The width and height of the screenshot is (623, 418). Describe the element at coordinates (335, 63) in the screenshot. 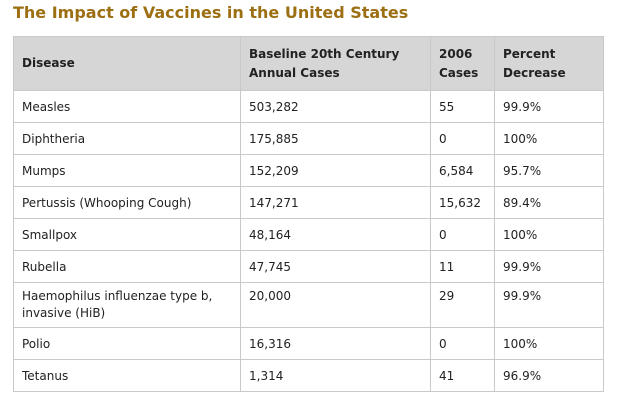

I see `header-baseline-cases: Baseline 20th Century Annual Cases` at that location.